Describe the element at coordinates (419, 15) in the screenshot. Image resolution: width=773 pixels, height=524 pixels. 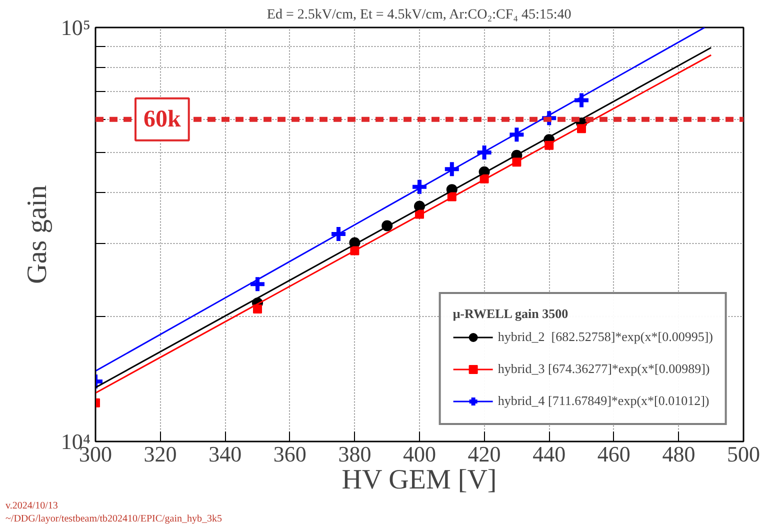
I see `chart-title: Ed = 2.5kV/cm, Et = 4.5kV/cm, Ar:CO₂:CF₄ 45:15:40` at that location.